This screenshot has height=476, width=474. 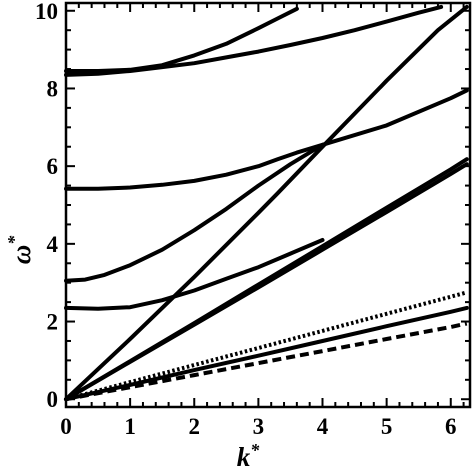 I want to click on y-tick-label: 0, so click(x=53, y=399).